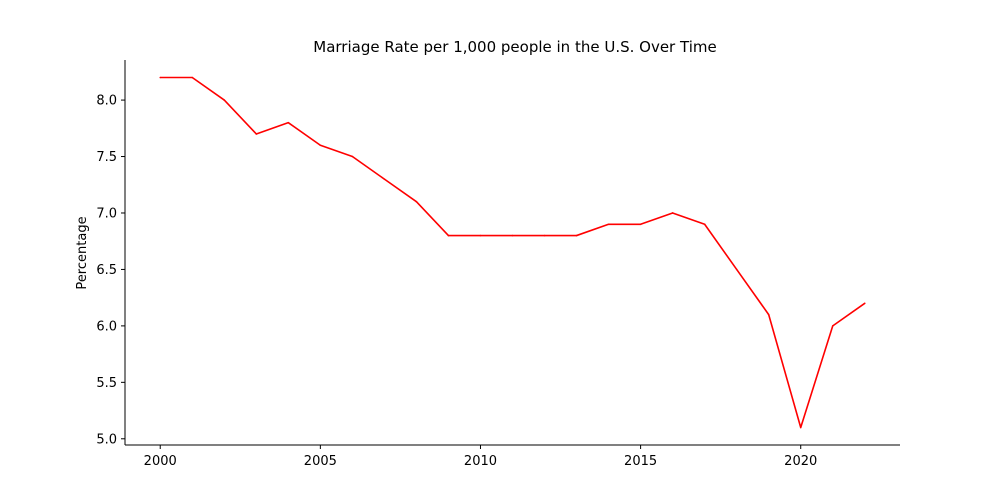  I want to click on y-tick-label: 8.0, so click(106, 101).